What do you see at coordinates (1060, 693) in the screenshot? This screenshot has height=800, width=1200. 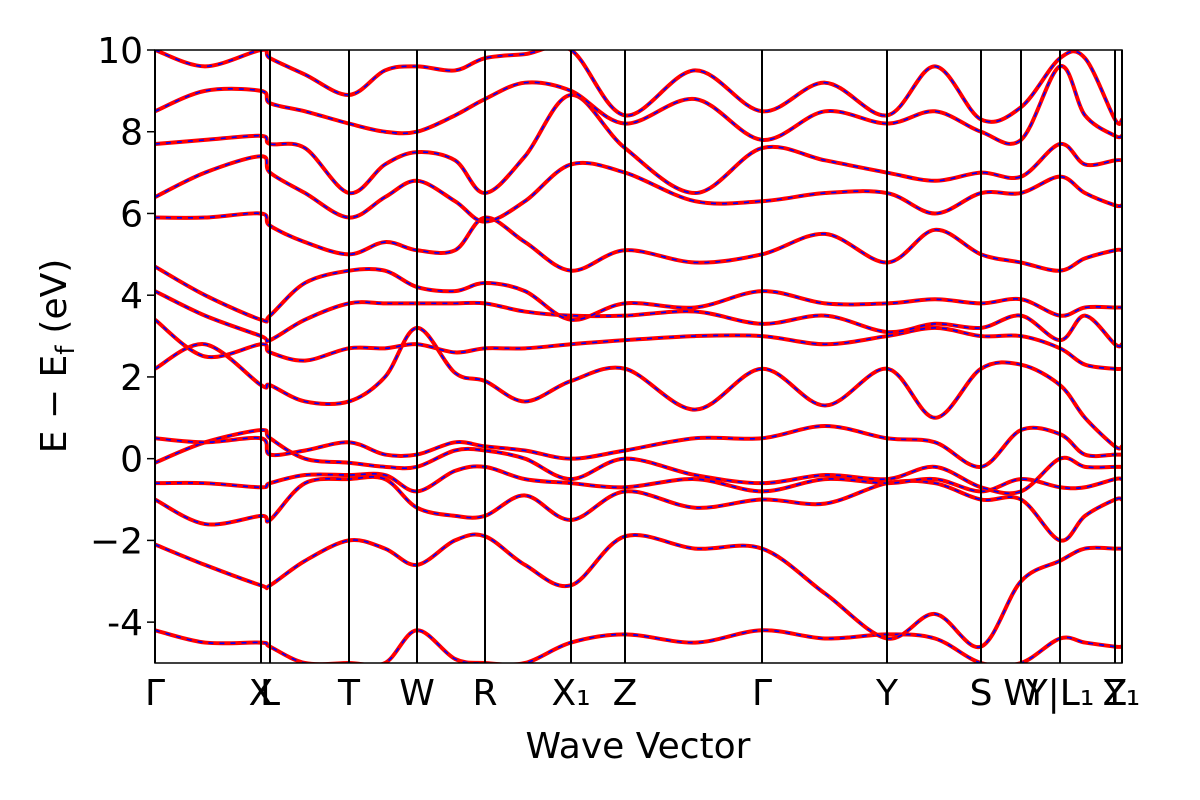 I see `x-tick-label: Y|L₁` at bounding box center [1060, 693].